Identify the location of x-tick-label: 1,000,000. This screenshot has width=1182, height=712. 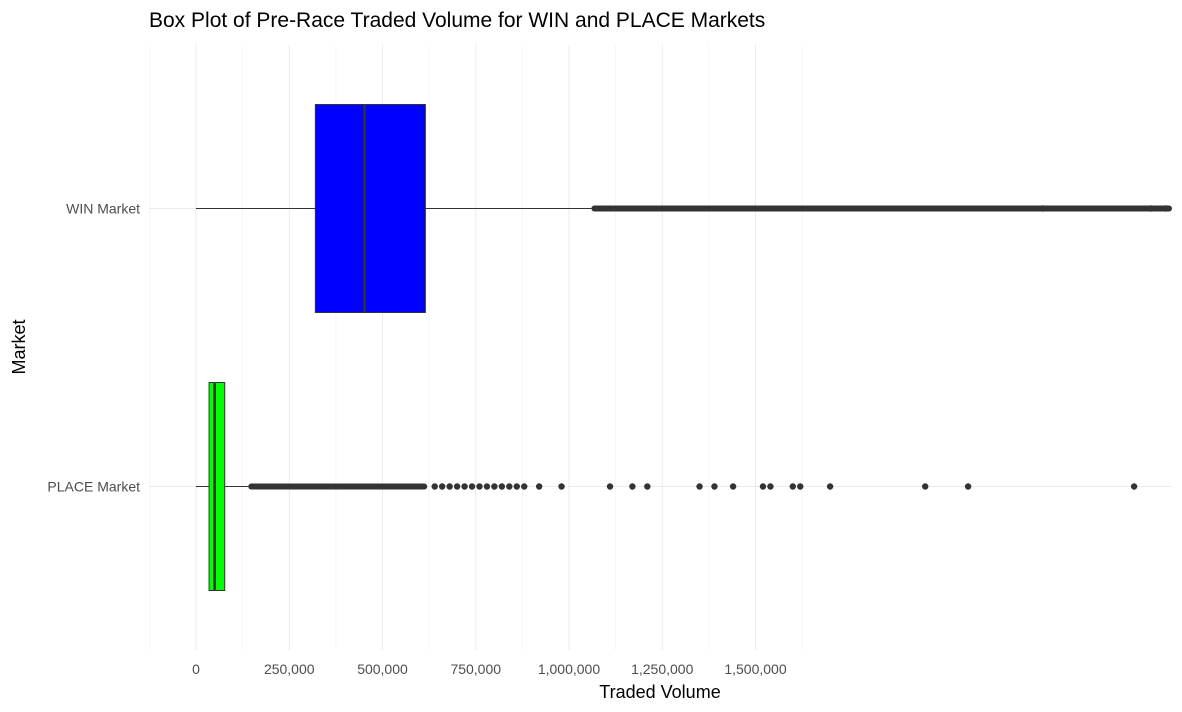
(569, 669).